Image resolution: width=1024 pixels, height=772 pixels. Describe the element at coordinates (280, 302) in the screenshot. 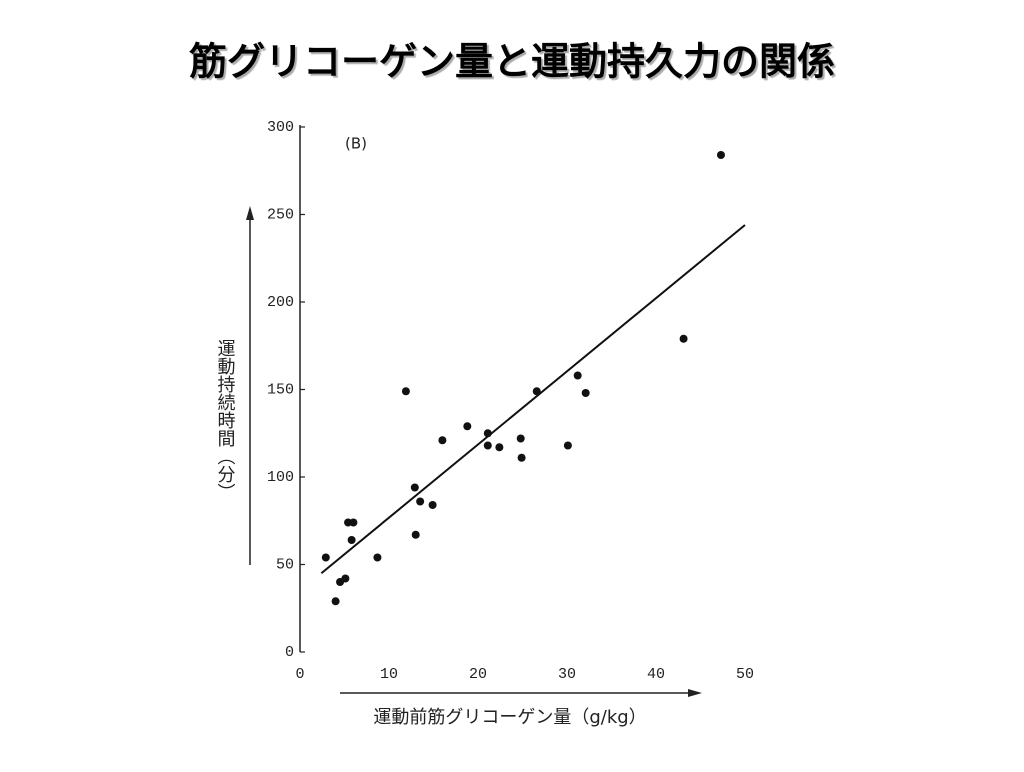

I see `y-tick-label: 200` at that location.